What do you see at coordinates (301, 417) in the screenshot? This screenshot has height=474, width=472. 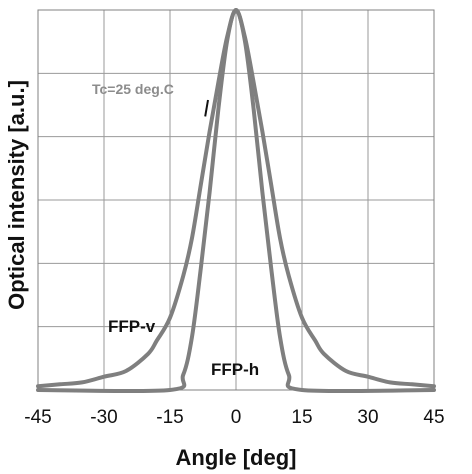 I see `x-tick-label: 15` at bounding box center [301, 417].